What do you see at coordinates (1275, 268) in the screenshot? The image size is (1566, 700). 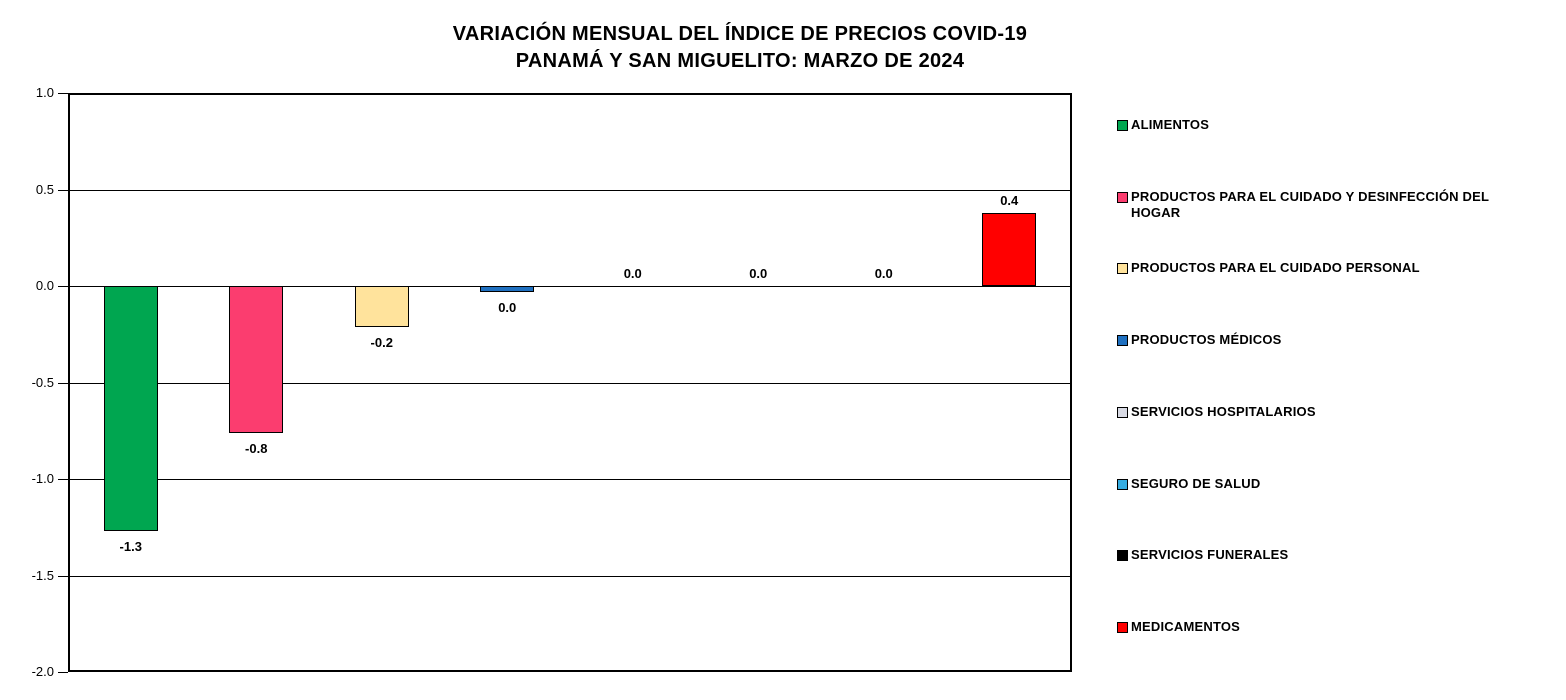 I see `legend-label-productos-para-el-cuidado-personal: PRODUCTOS PARA EL CUIDADO PERSONAL` at bounding box center [1275, 268].